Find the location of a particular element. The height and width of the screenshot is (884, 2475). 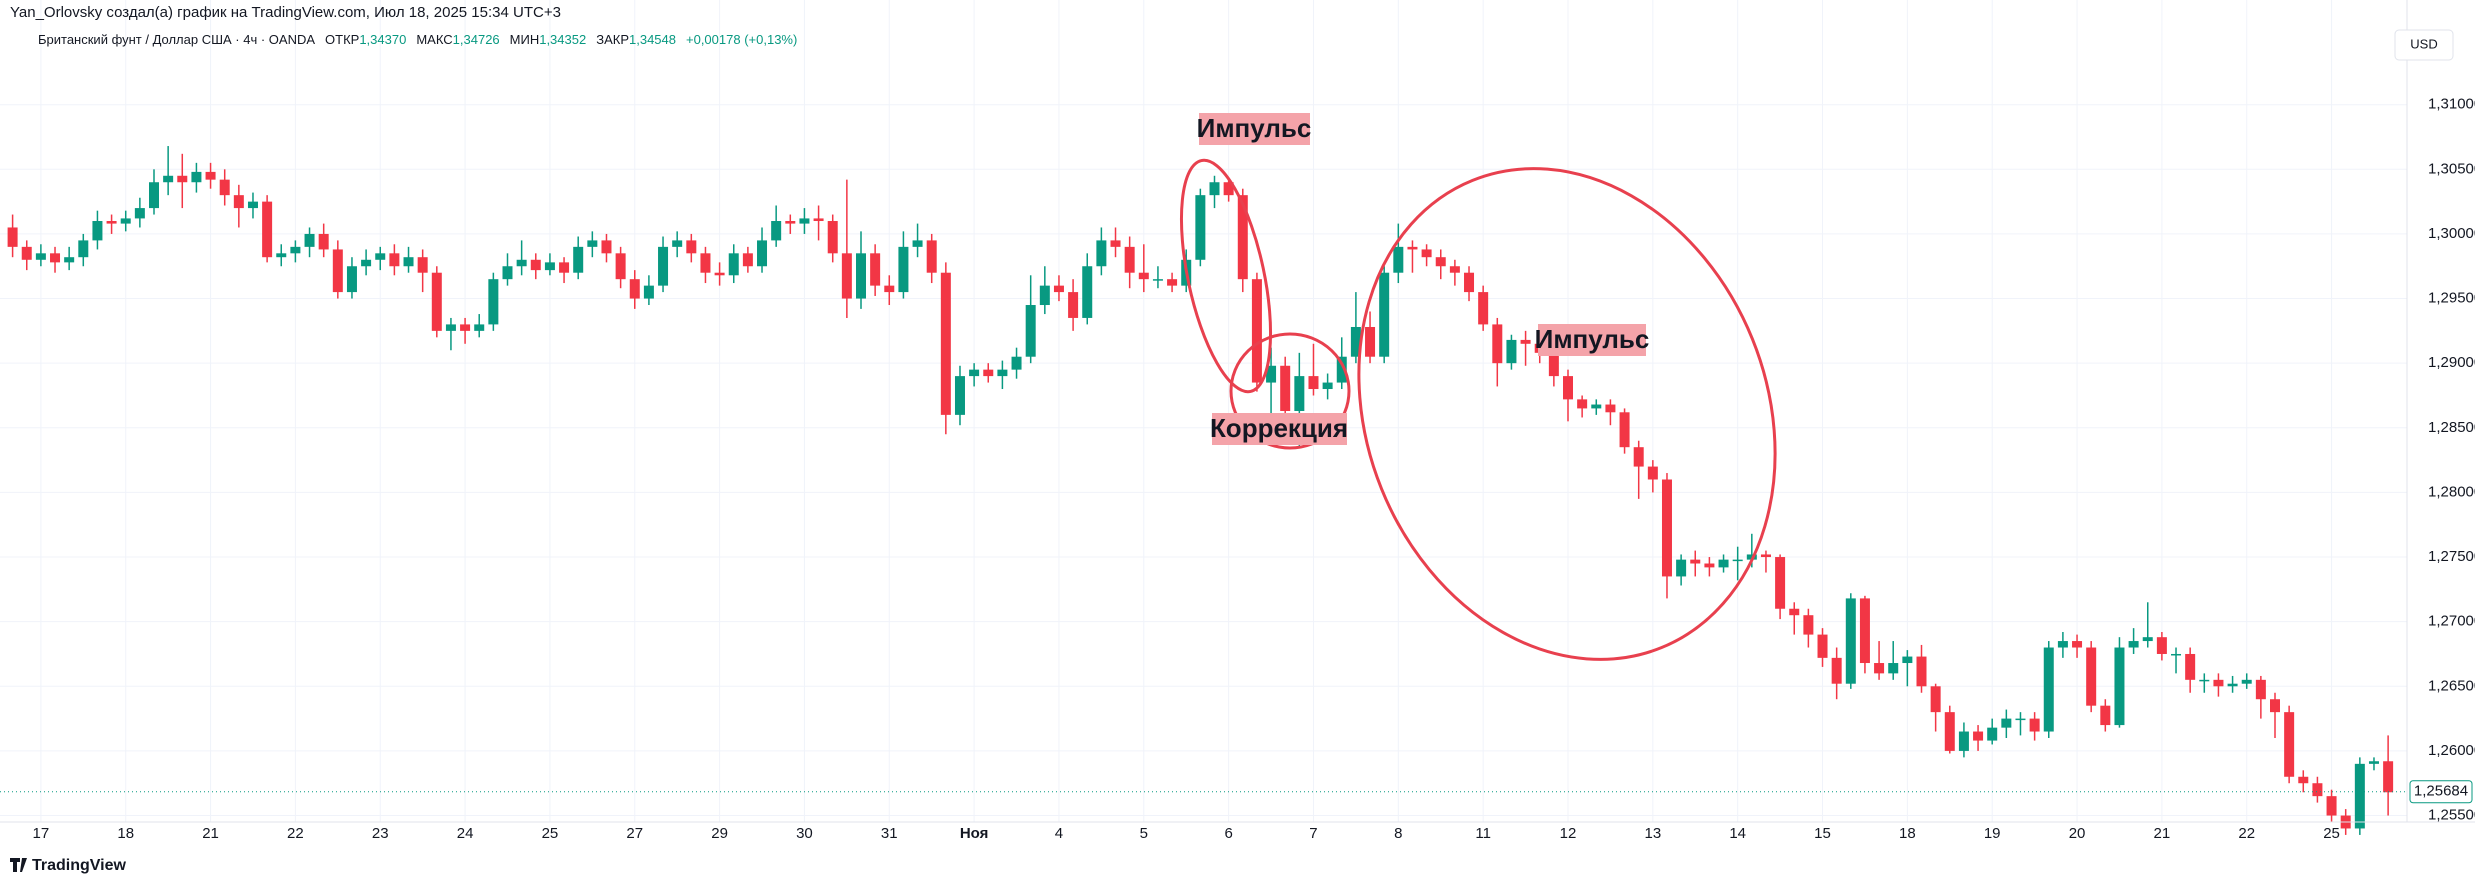

y-tick-label: 1,26500 is located at coordinates (2451, 685).